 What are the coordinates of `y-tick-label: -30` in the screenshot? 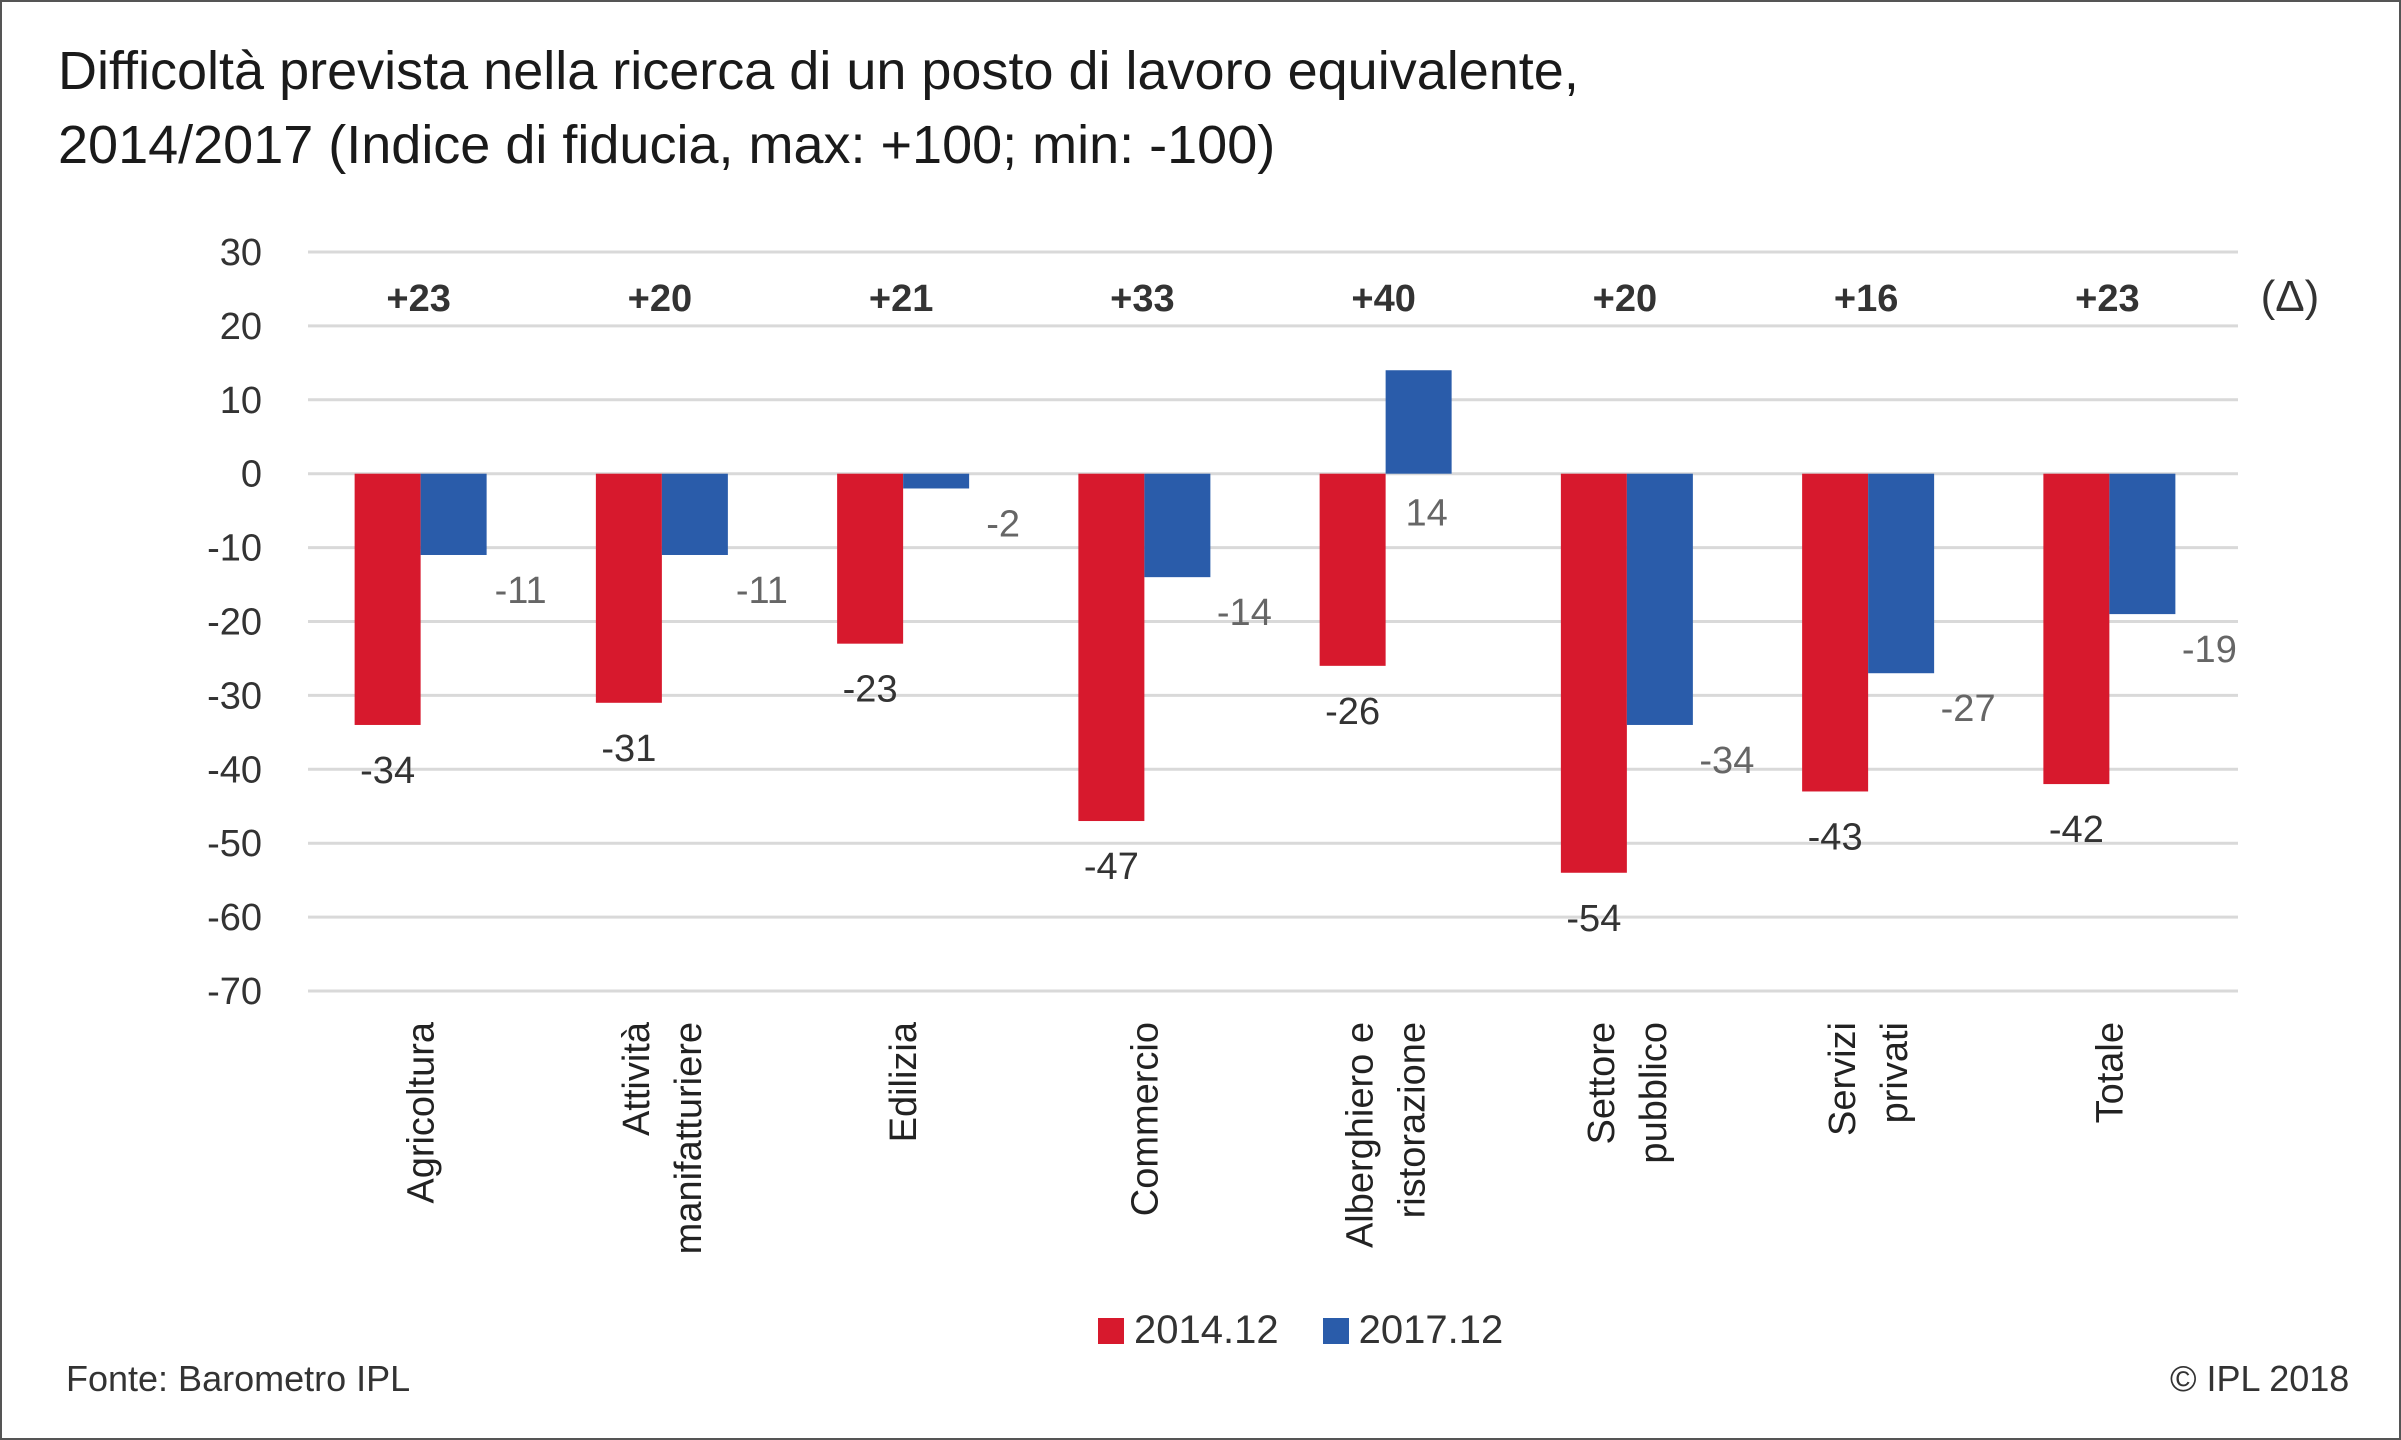 It's located at (234, 696).